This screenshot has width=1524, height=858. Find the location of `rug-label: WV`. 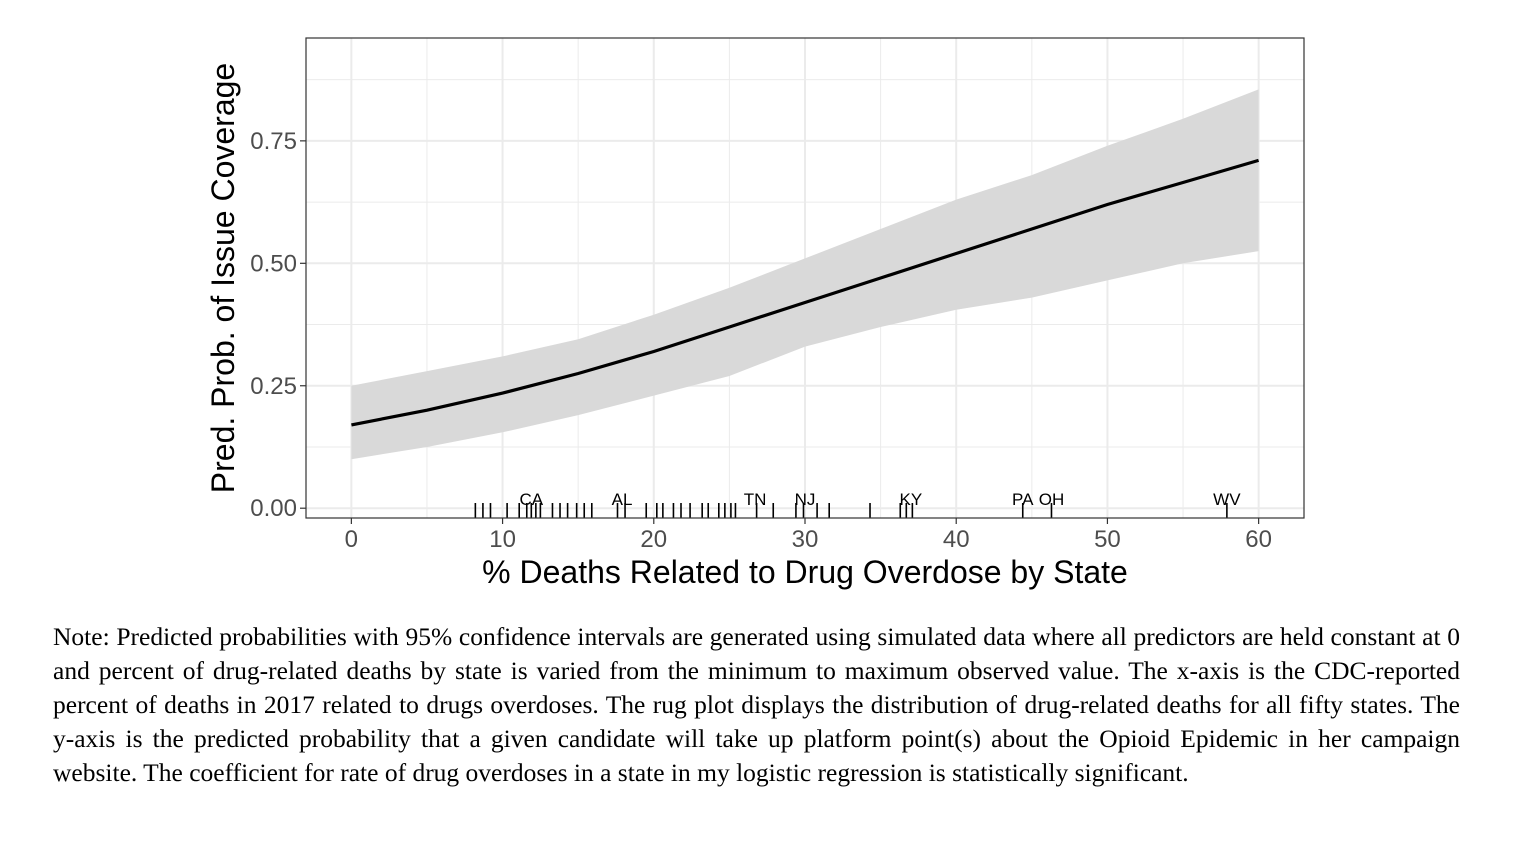

rug-label: WV is located at coordinates (1227, 499).